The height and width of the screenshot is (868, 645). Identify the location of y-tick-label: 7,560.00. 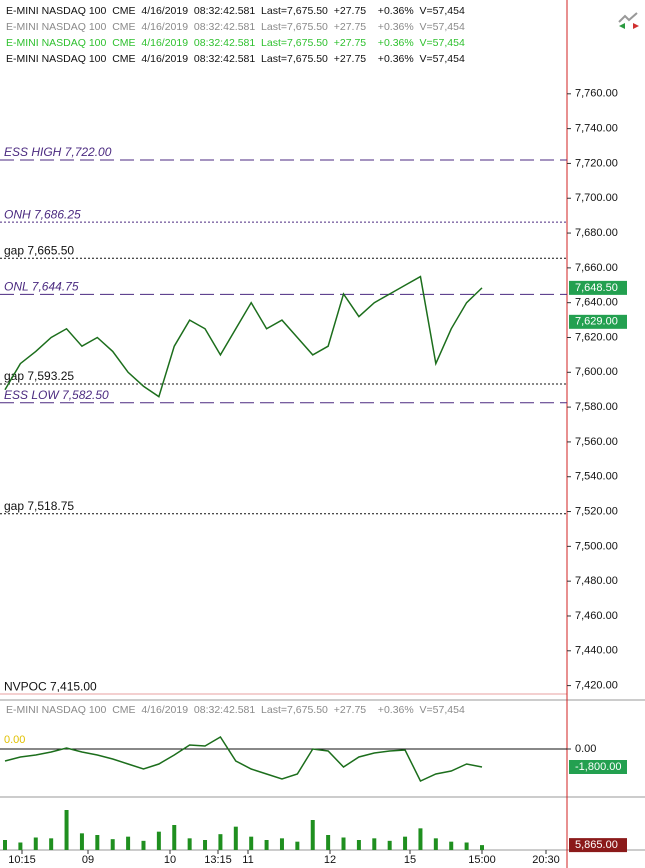
(596, 442).